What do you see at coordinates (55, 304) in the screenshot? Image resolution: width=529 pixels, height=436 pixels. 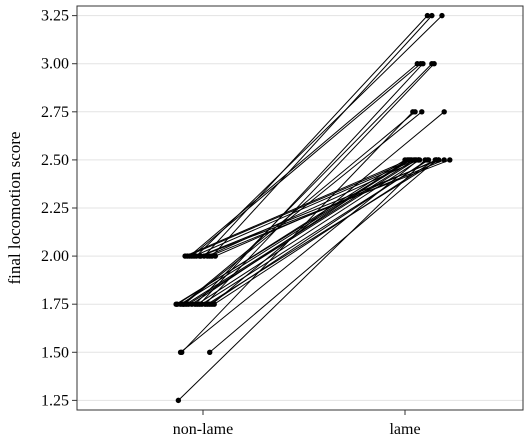 I see `y-tick-label: 1.75` at bounding box center [55, 304].